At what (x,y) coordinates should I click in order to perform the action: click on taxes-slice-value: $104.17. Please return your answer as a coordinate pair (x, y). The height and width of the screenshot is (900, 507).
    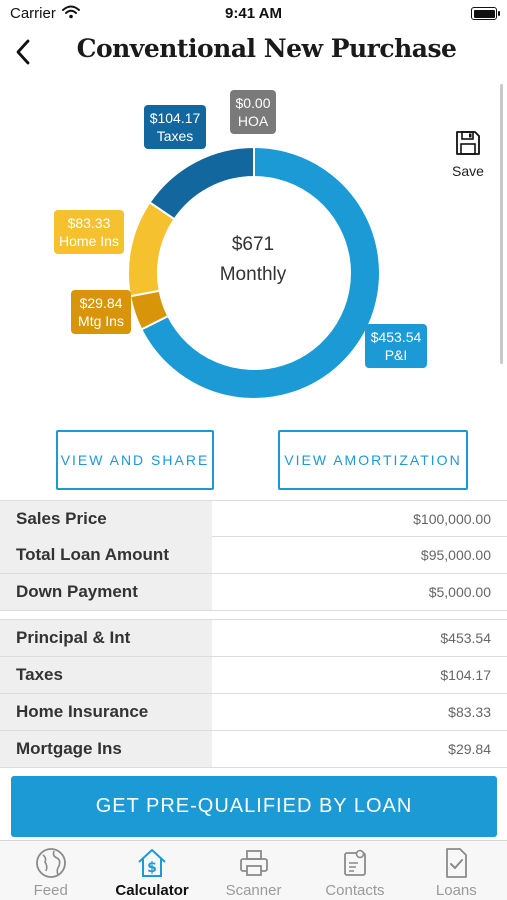
    Looking at the image, I should click on (175, 118).